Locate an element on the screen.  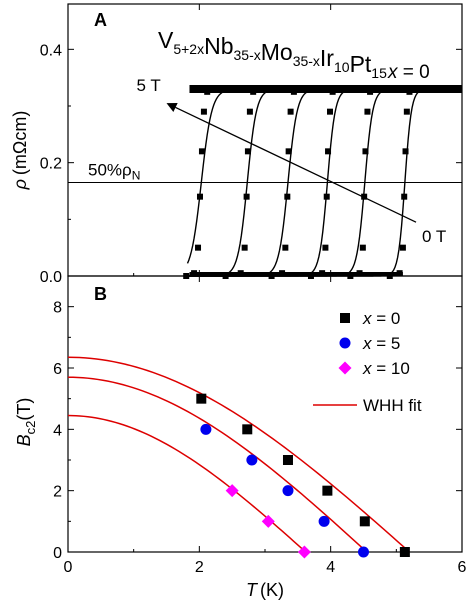
composition-value: = 0 is located at coordinates (414, 72).